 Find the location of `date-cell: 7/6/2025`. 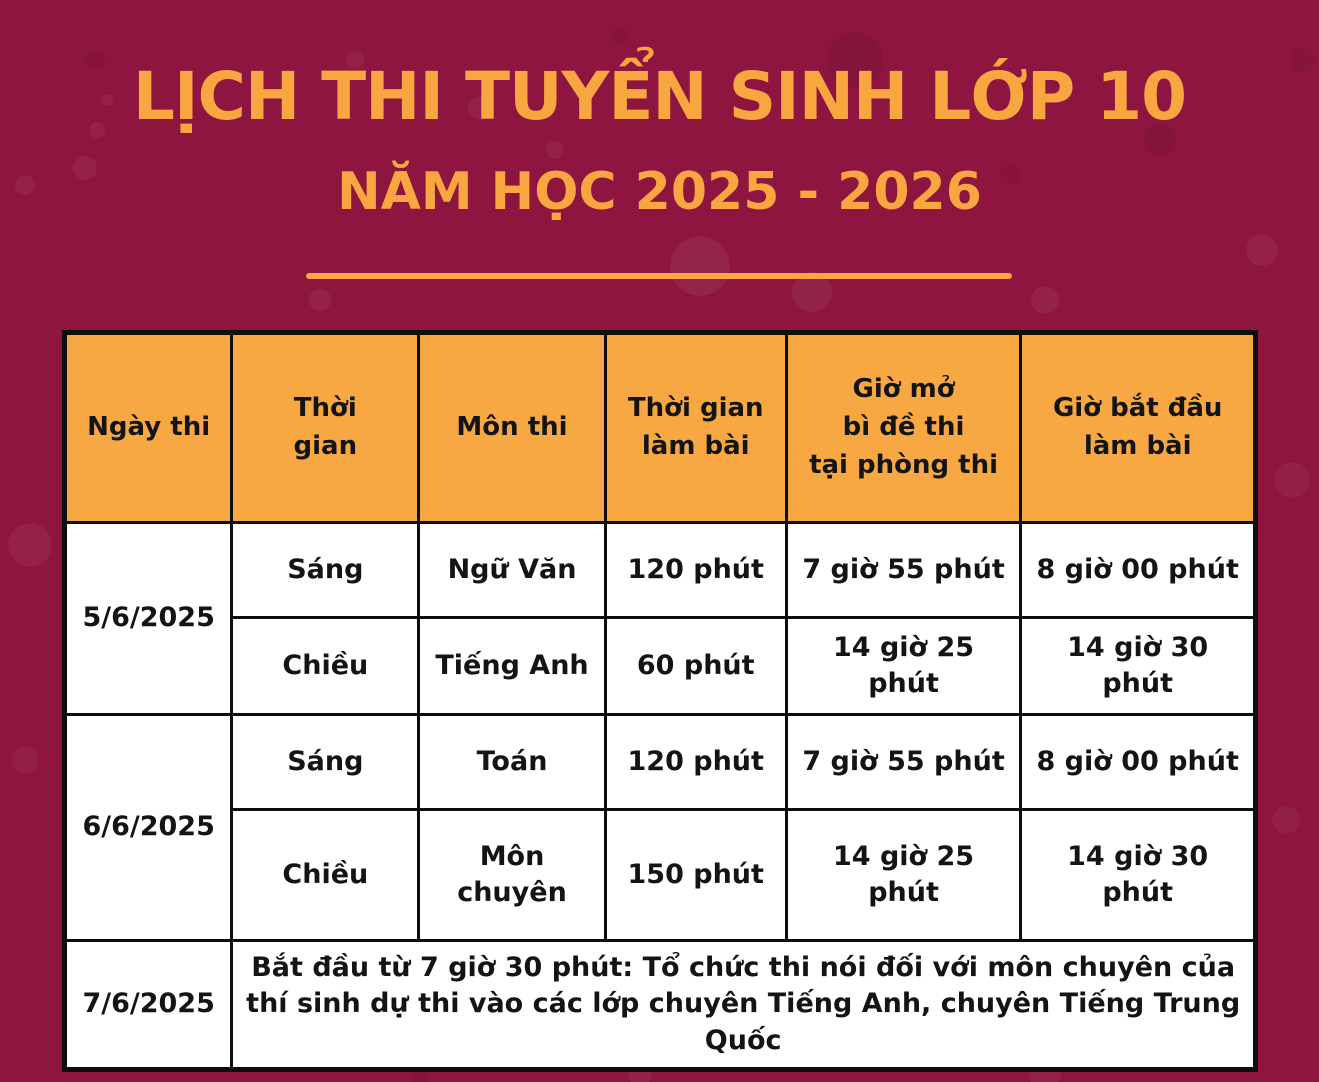

date-cell: 7/6/2025 is located at coordinates (148, 1005).